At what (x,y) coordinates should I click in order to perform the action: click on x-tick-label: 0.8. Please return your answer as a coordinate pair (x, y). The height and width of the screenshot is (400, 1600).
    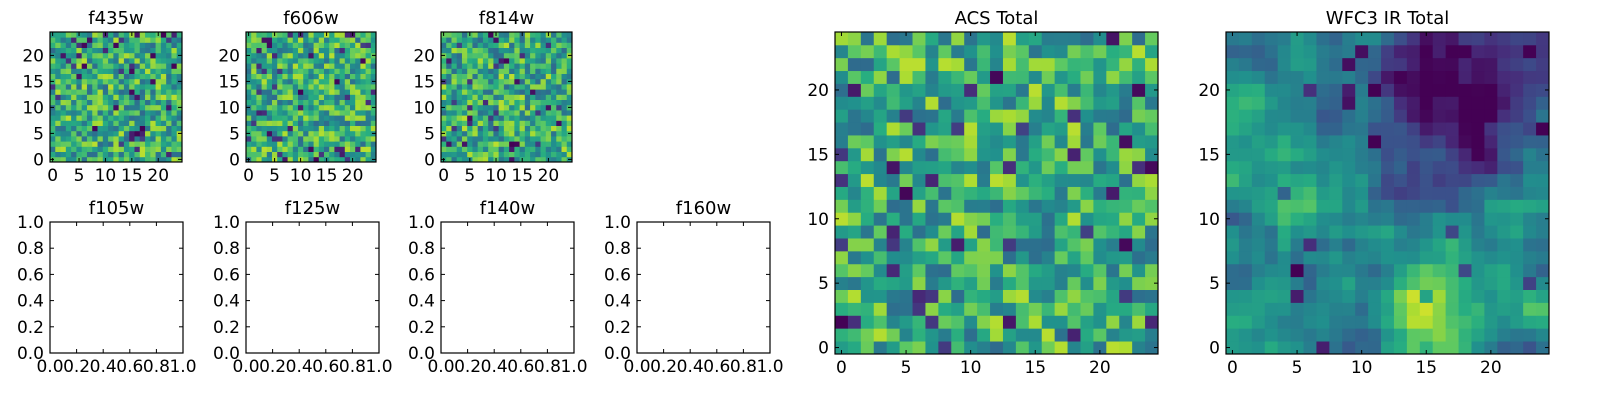
    Looking at the image, I should click on (352, 367).